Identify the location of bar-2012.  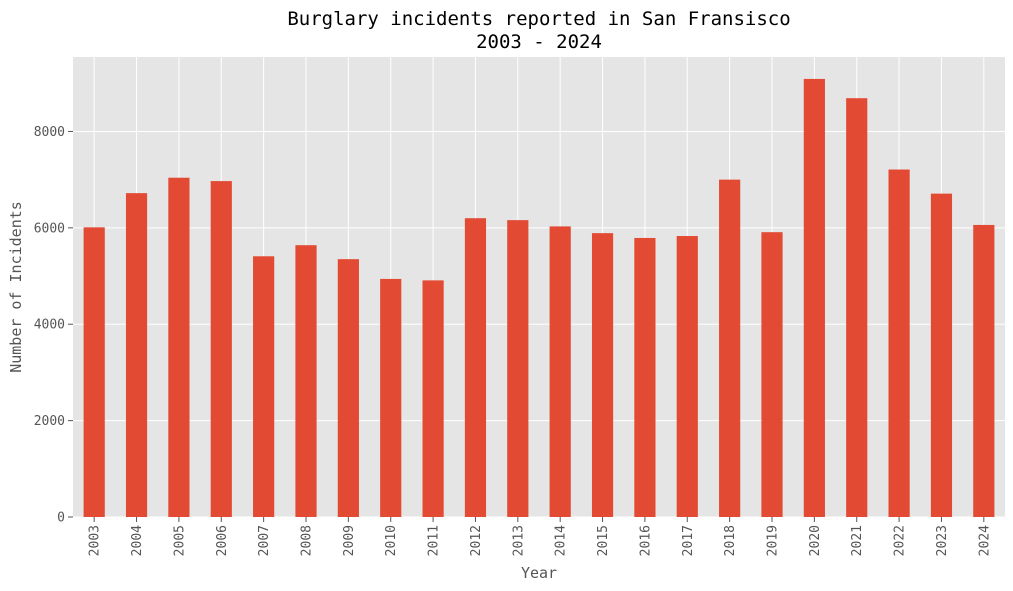
(475, 367).